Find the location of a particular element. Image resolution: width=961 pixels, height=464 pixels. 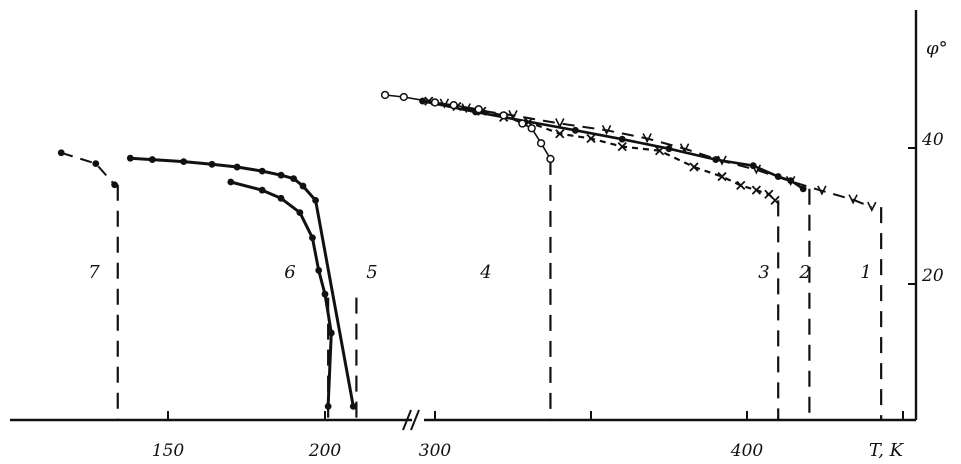

y-tick-label-20: 20 is located at coordinates (932, 276).